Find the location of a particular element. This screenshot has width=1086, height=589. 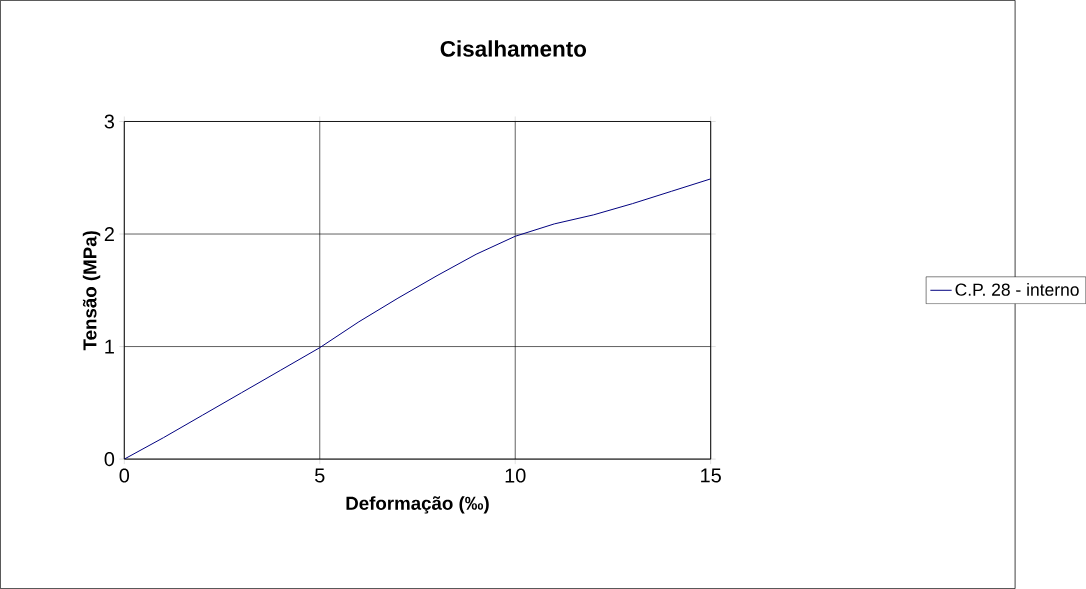

y-tick-label: 1 is located at coordinates (109, 346).